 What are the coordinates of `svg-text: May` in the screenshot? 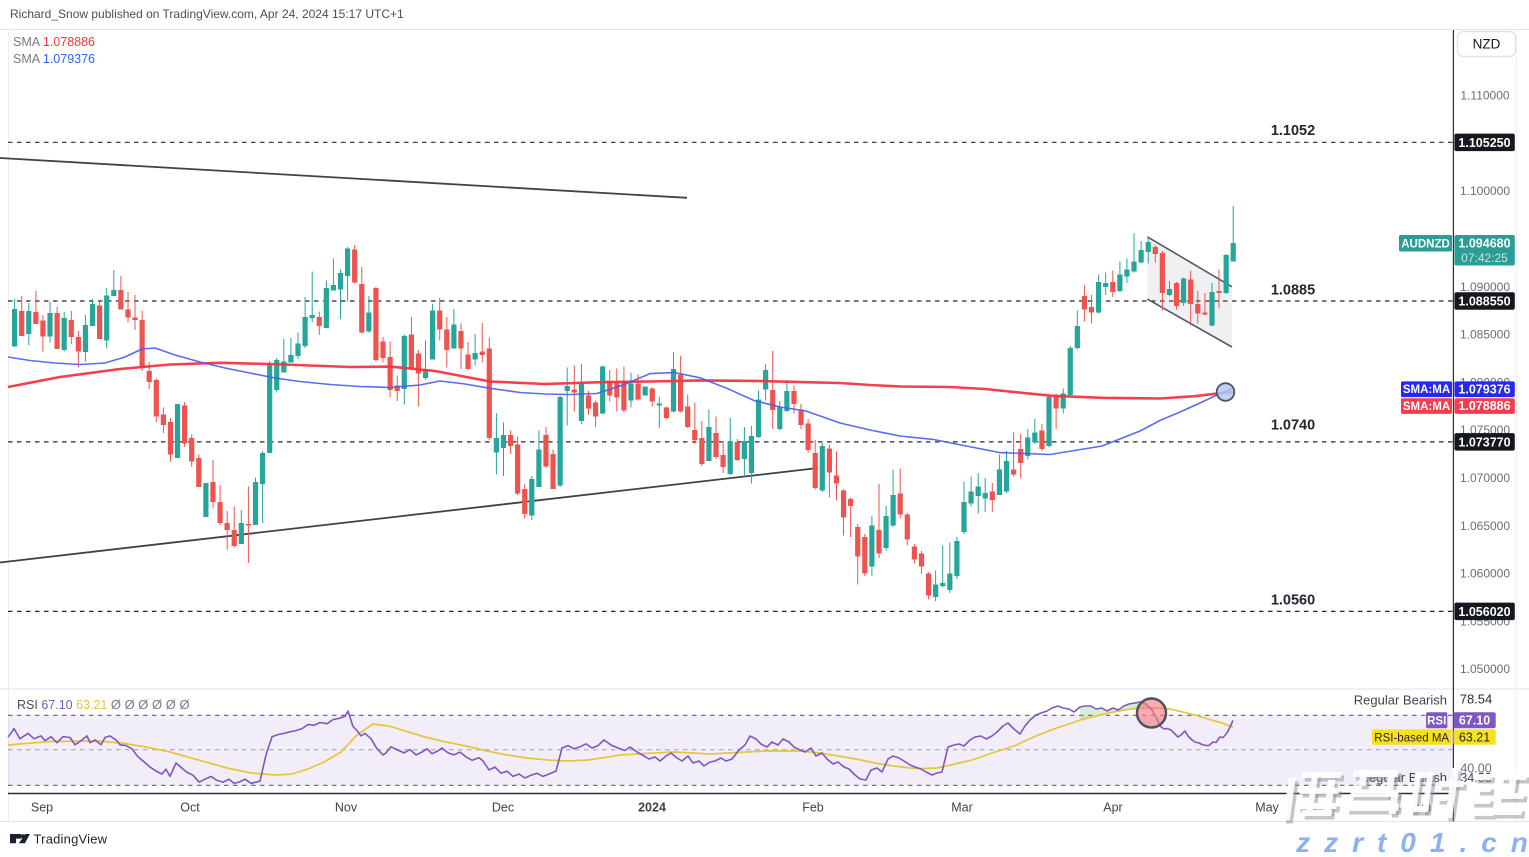 It's located at (1267, 808).